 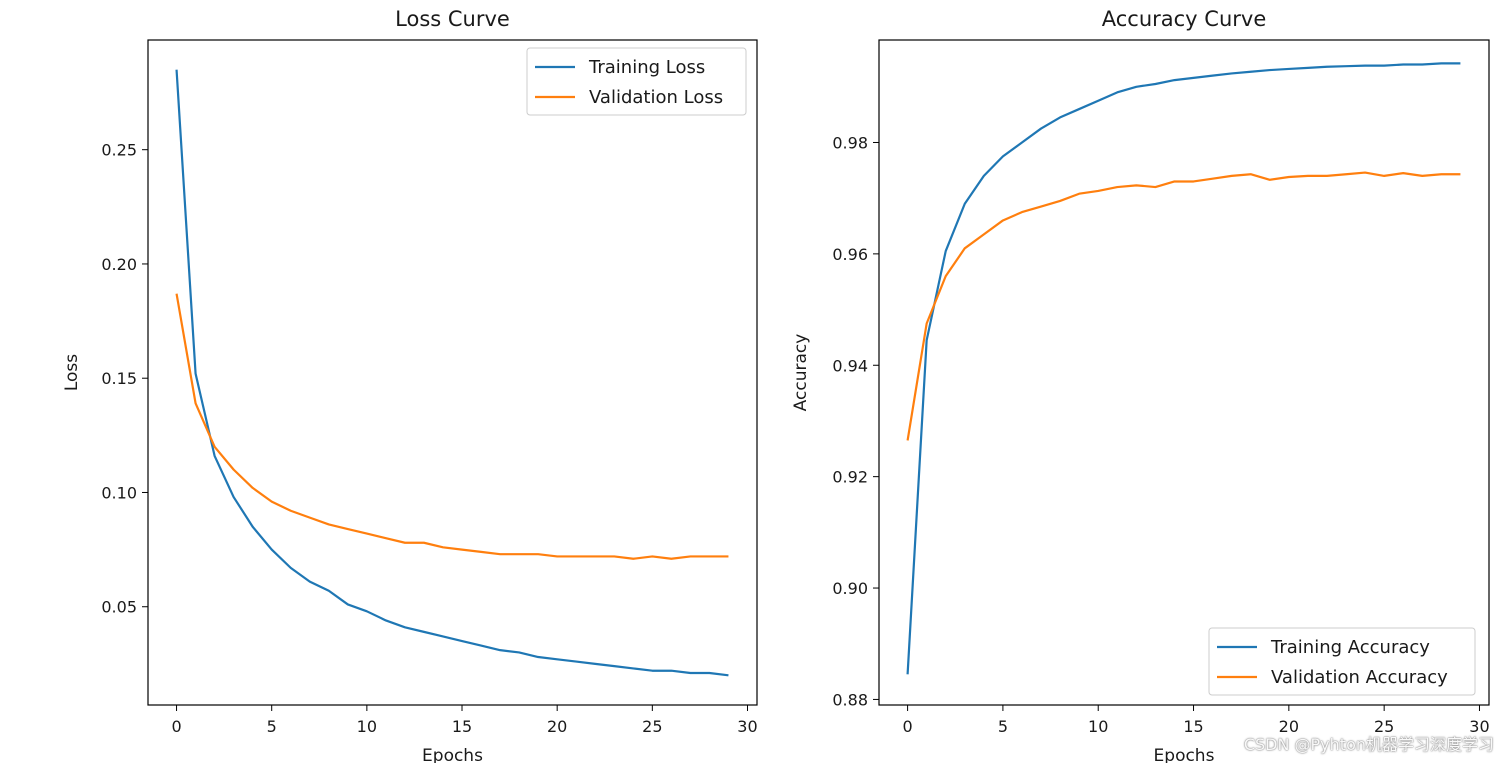 What do you see at coordinates (1184, 754) in the screenshot?
I see `chart-1-xlabel: Epochs` at bounding box center [1184, 754].